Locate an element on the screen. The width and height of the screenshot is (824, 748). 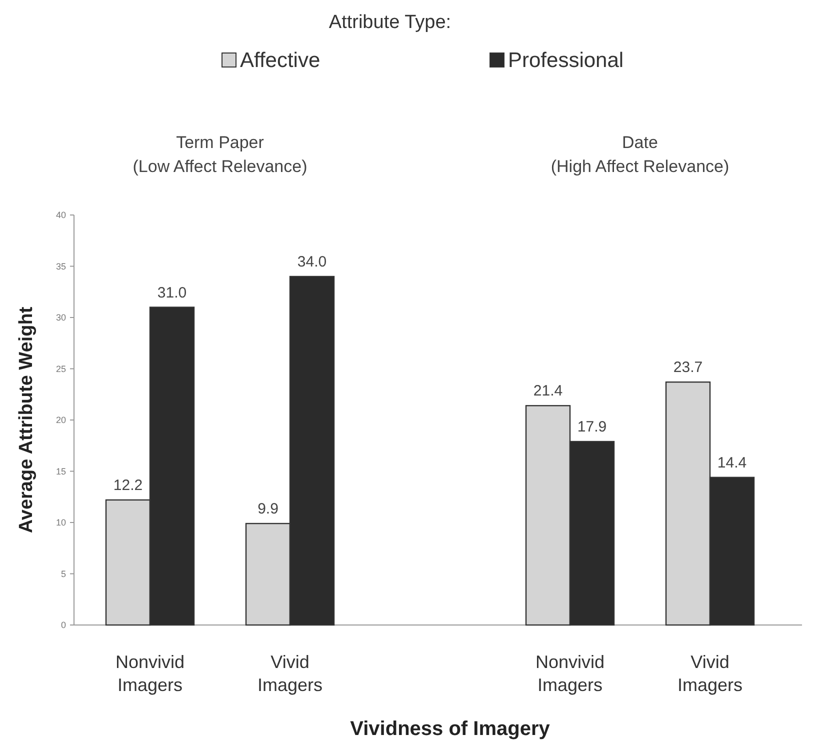
x-axis-title: Vividness of Imagery is located at coordinates (450, 729).